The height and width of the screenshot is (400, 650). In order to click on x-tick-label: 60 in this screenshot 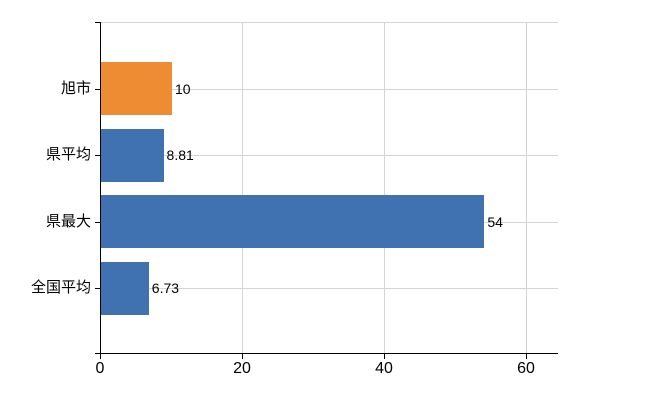, I will do `click(526, 368)`.